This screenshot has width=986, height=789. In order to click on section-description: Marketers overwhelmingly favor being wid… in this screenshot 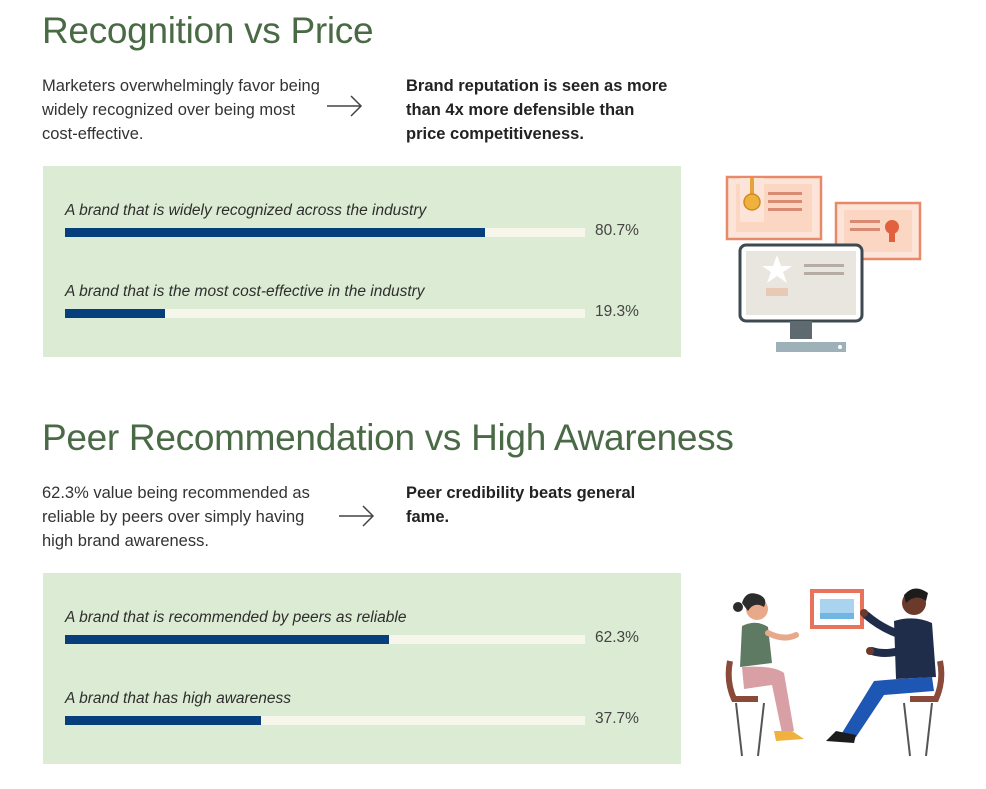, I will do `click(181, 110)`.